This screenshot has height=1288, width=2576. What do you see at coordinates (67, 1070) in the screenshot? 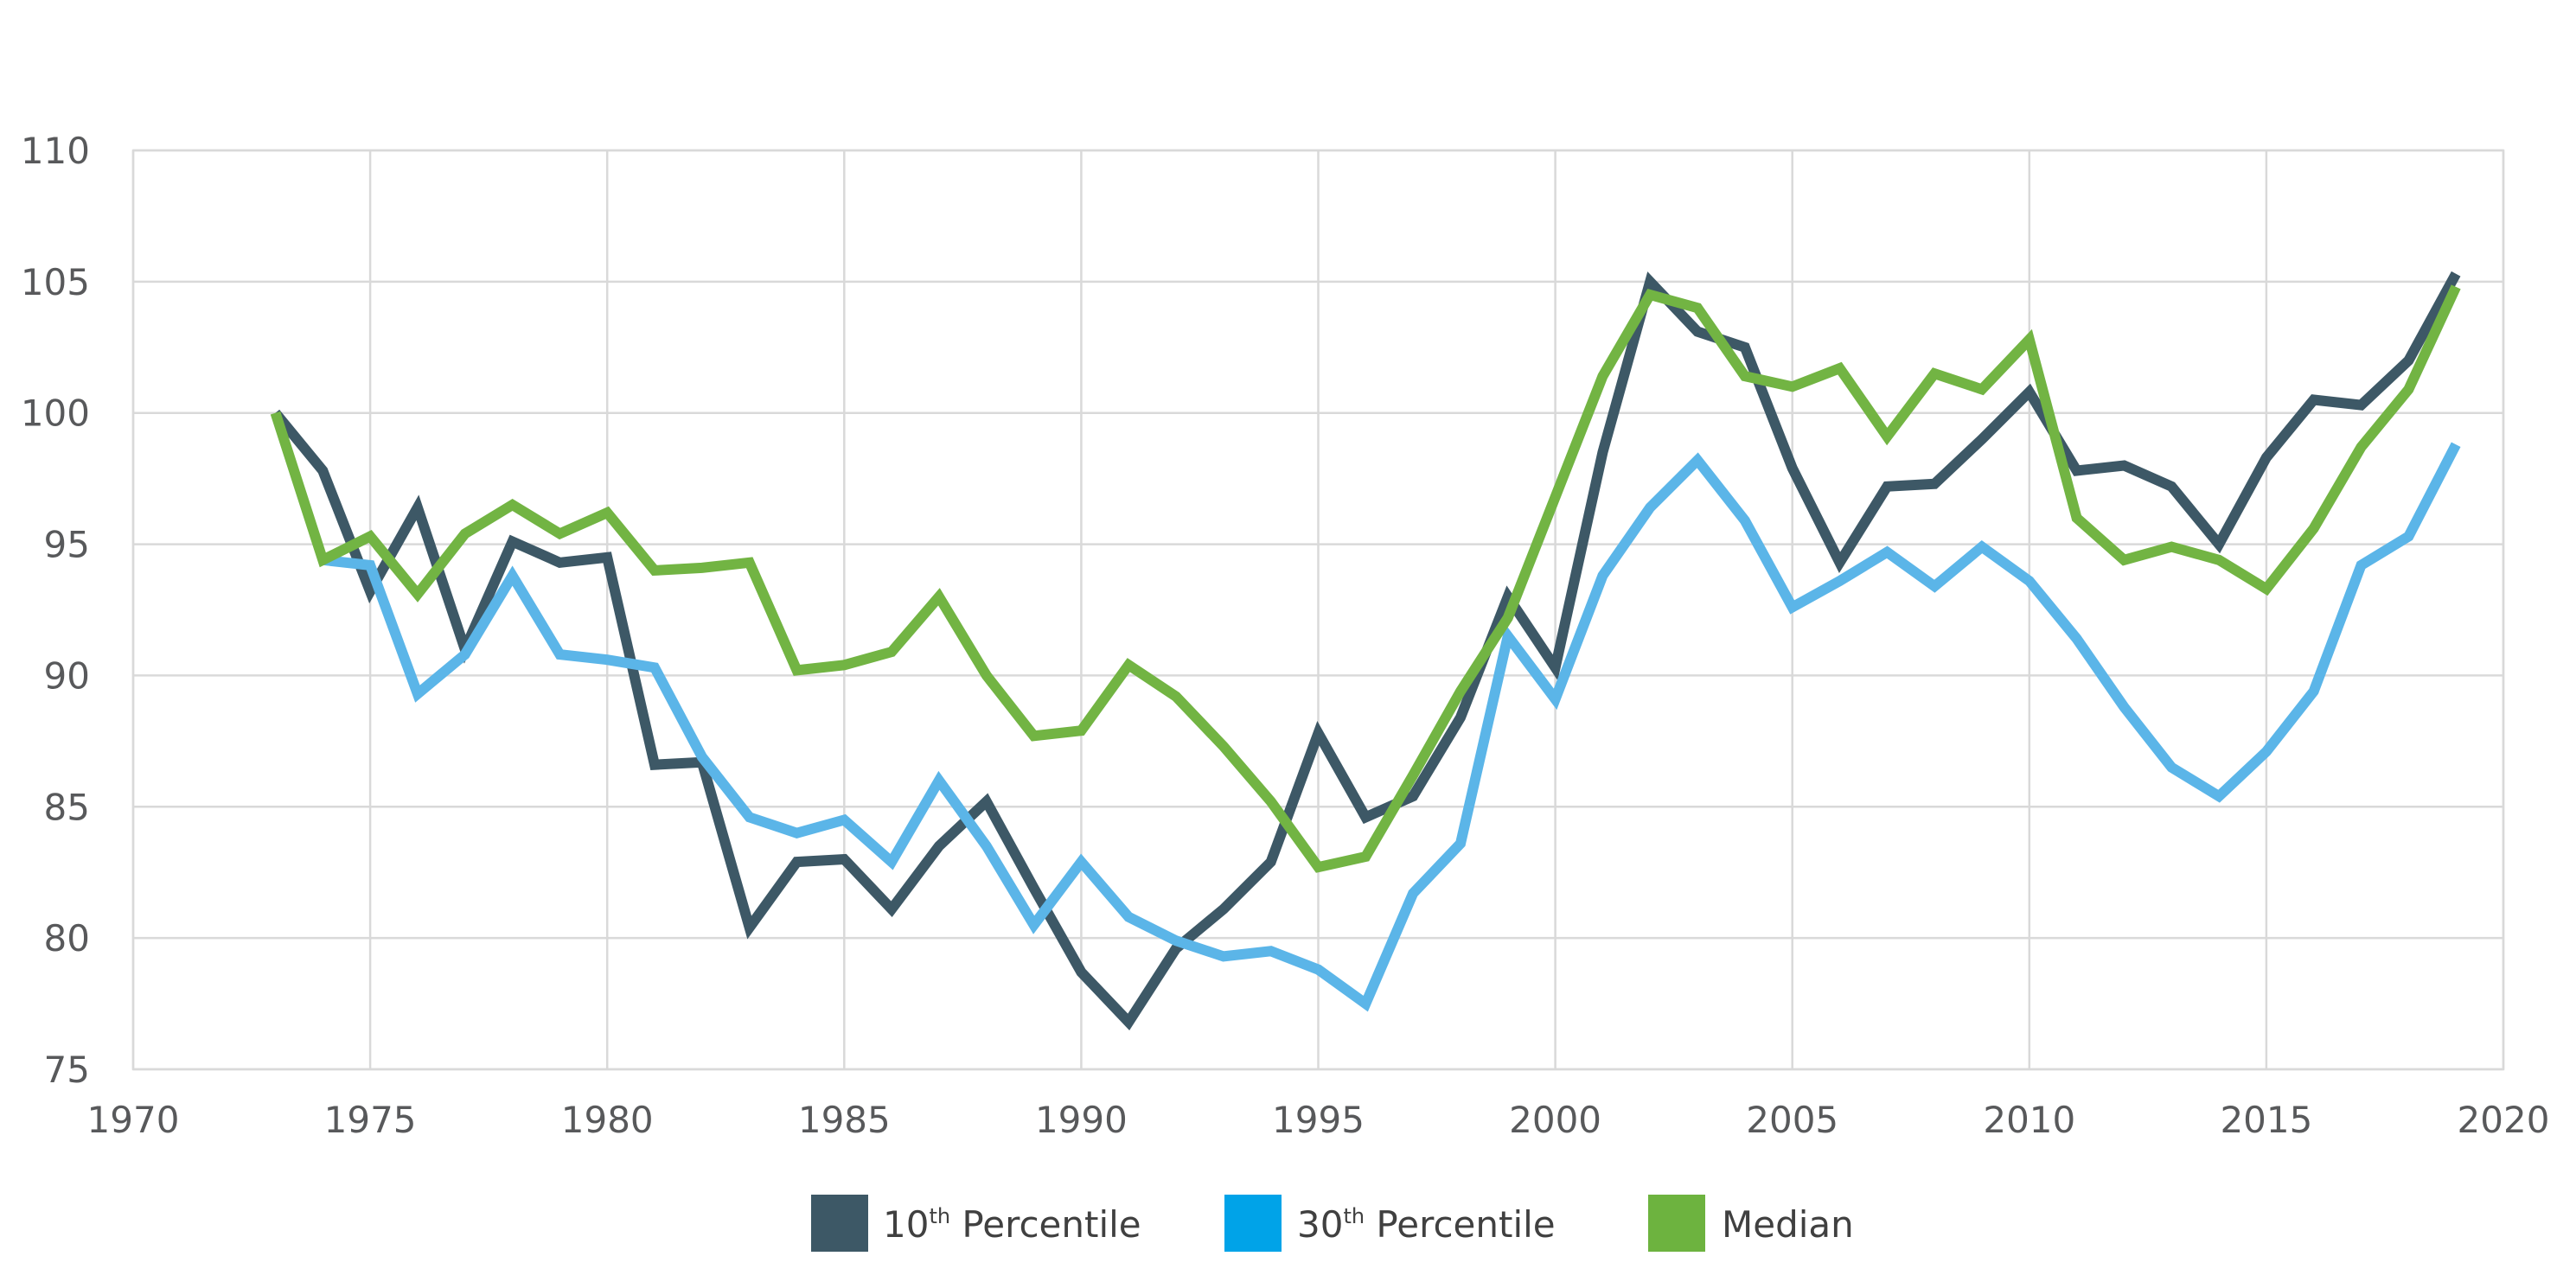
I see `y-tick-label-75: 75` at bounding box center [67, 1070].